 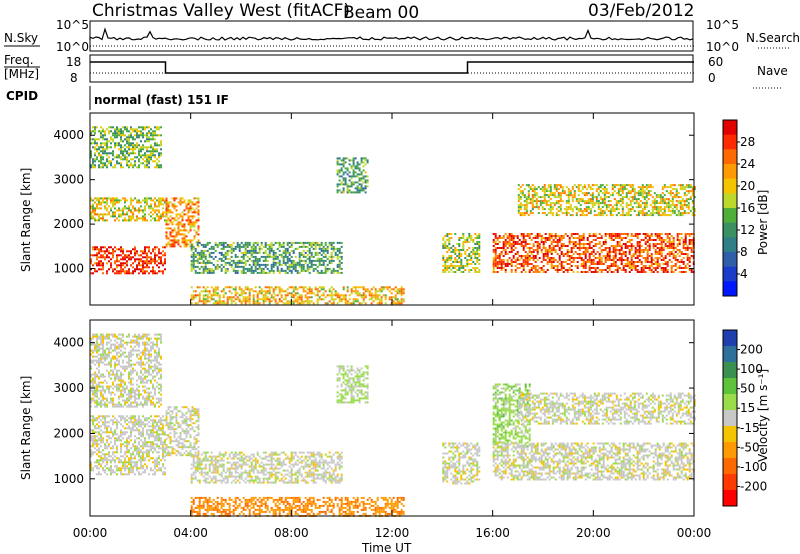 I want to click on freq-unit: [MHz], so click(x=21, y=74).